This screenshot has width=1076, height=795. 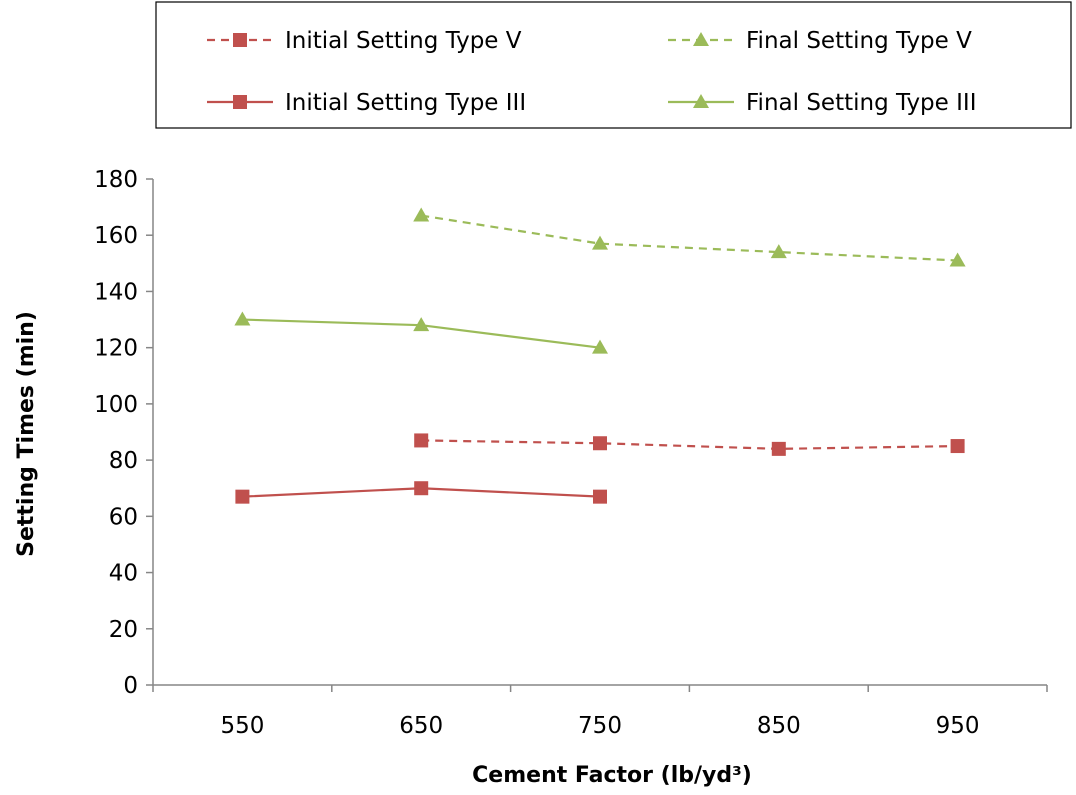 What do you see at coordinates (612, 775) in the screenshot?
I see `x-axis-title: Cement Factor (lb/yd³)` at bounding box center [612, 775].